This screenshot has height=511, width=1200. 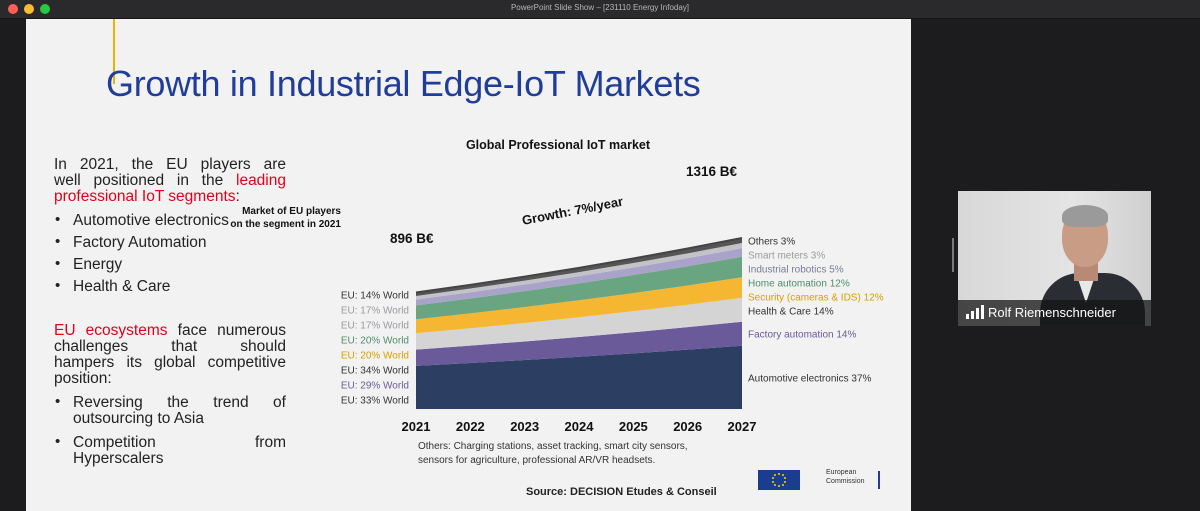 What do you see at coordinates (375, 385) in the screenshot?
I see `eu-share-label: EU: 29% World` at bounding box center [375, 385].